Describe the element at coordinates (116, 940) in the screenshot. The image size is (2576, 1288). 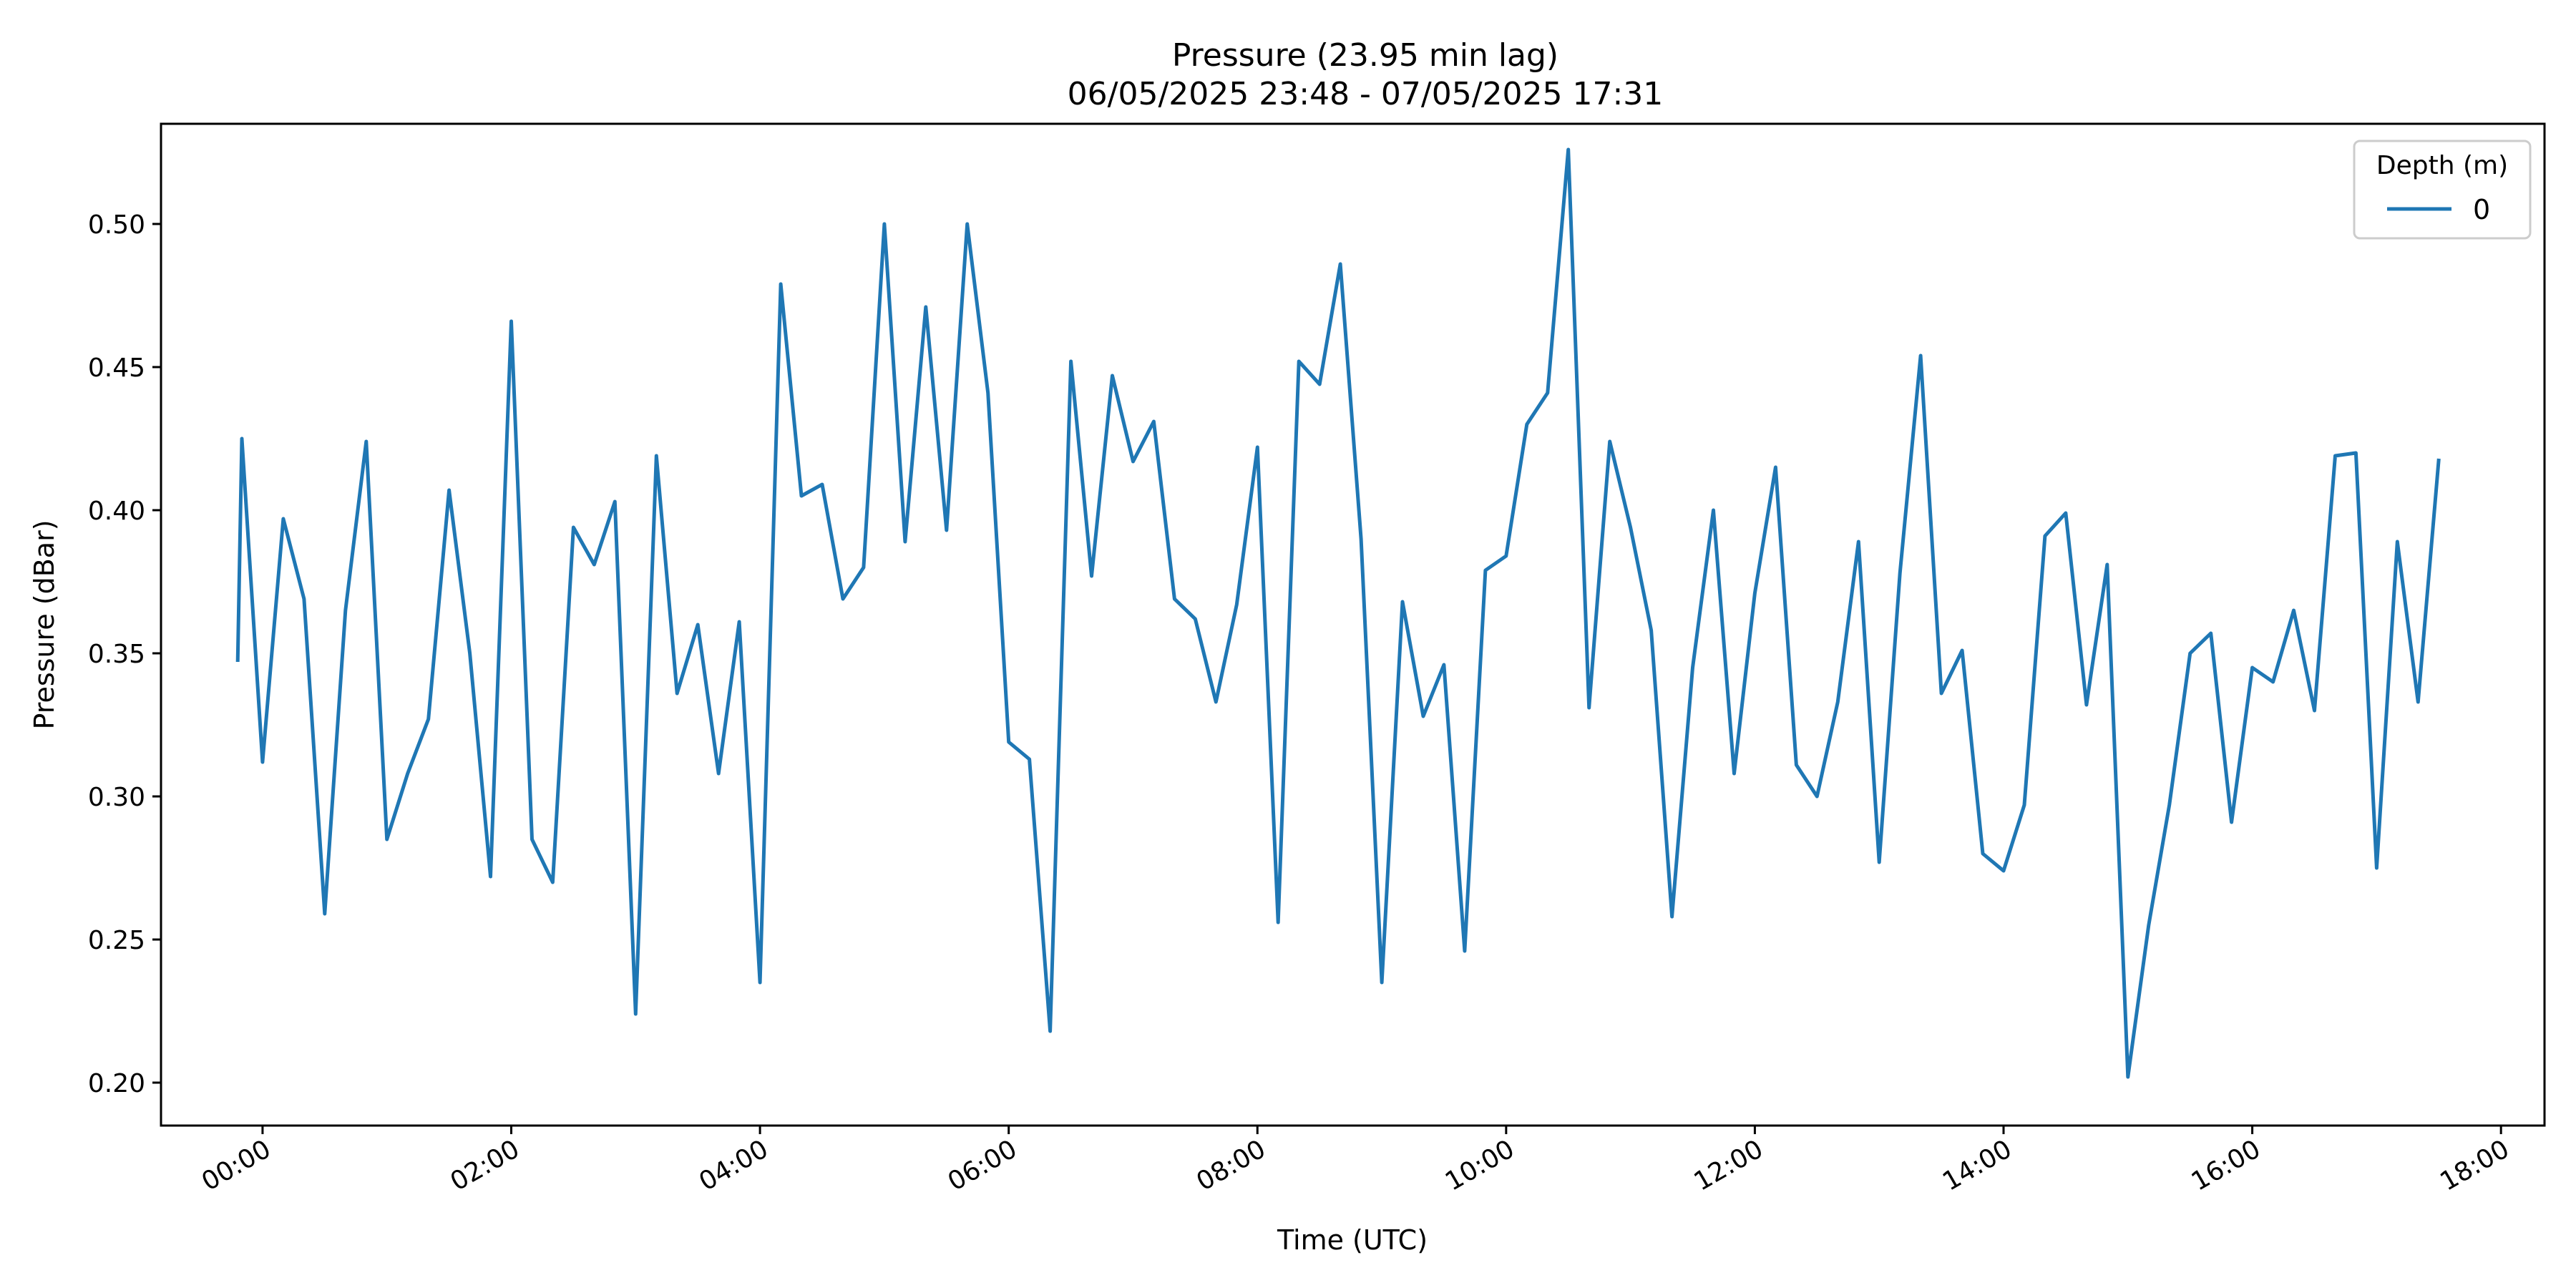
I see `y-tick-label: 0.25` at that location.